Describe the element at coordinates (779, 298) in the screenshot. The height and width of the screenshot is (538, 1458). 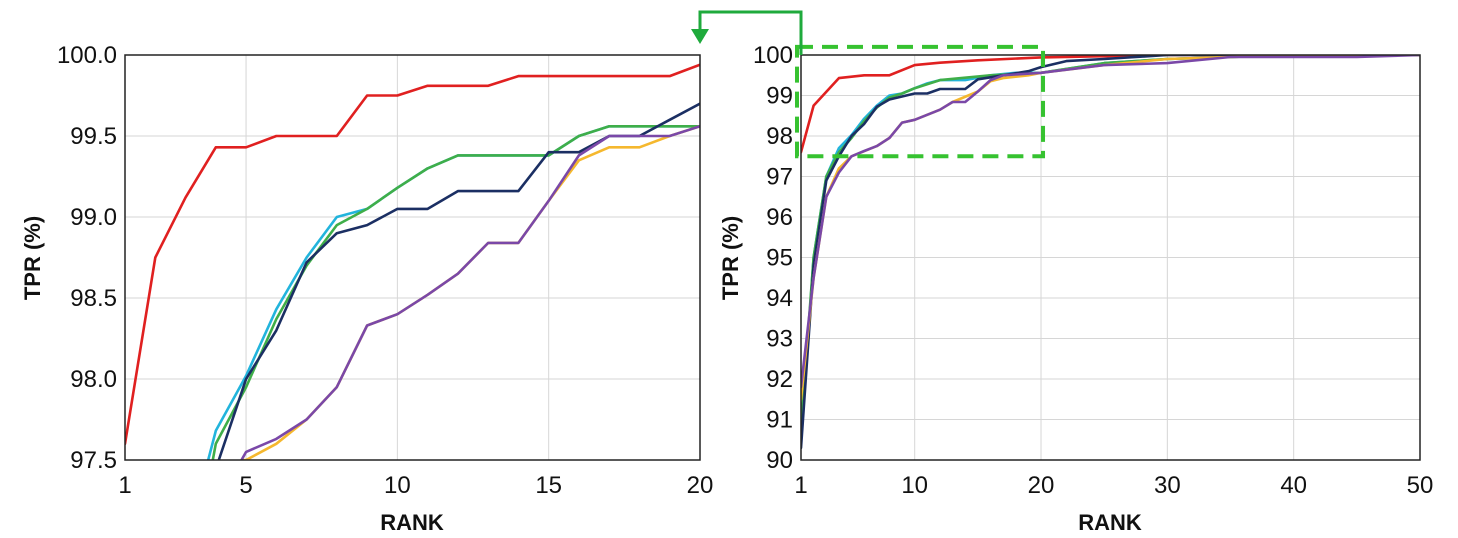
I see `y-tick-label: 94` at that location.